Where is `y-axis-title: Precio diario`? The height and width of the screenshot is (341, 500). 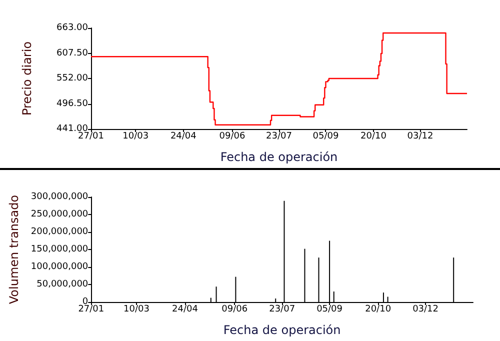 y-axis-title: Precio diario is located at coordinates (27, 78).